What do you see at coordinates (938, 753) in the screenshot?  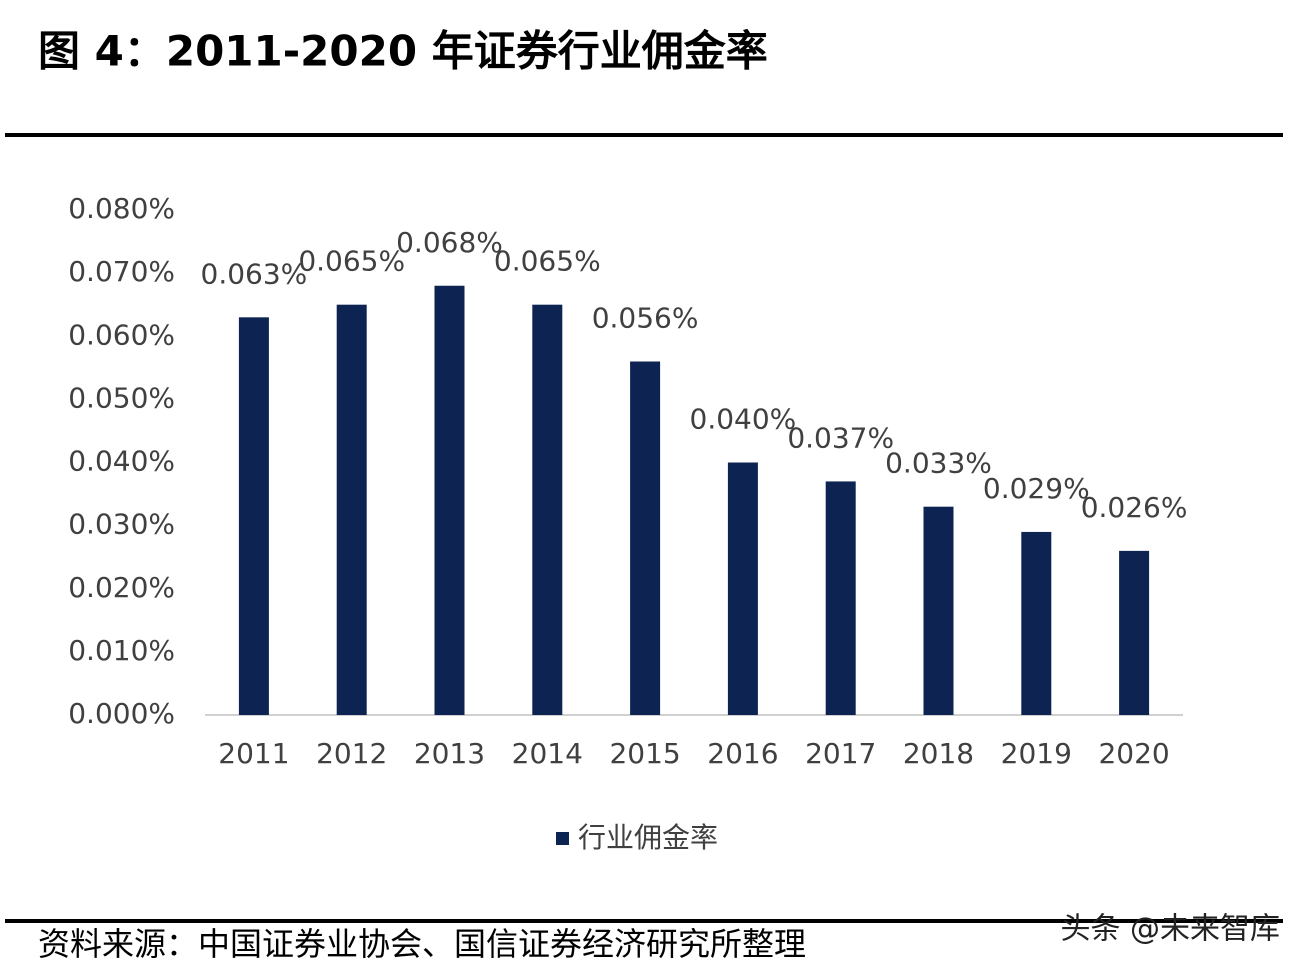 I see `x-tick-label: 2018` at bounding box center [938, 753].